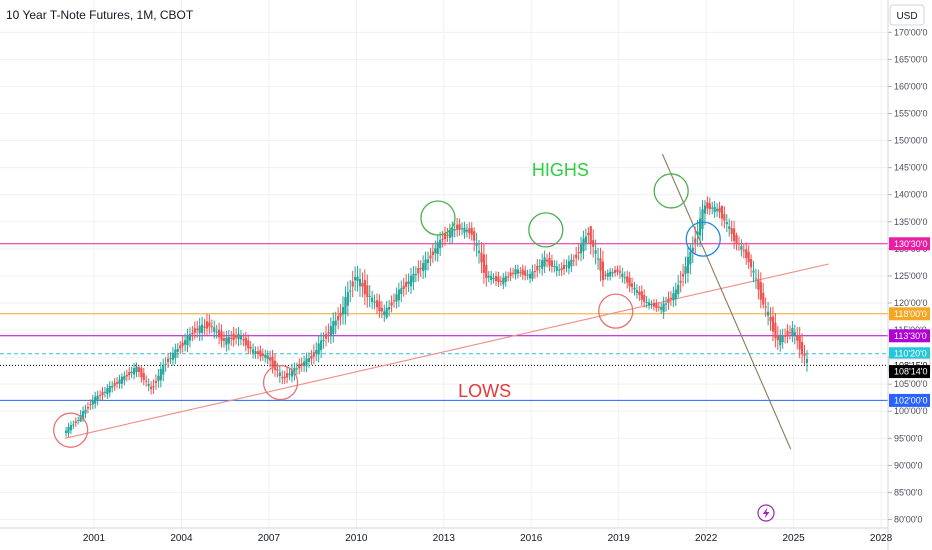  What do you see at coordinates (910, 222) in the screenshot?
I see `price-tick-label: 135'00'0` at bounding box center [910, 222].